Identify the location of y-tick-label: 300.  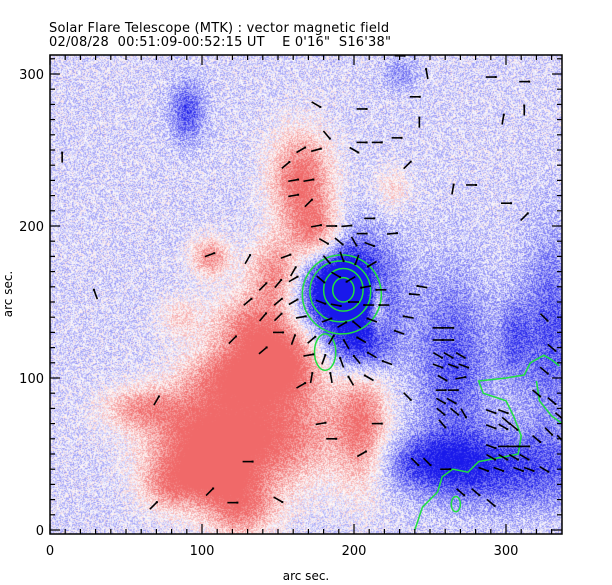
(31, 75).